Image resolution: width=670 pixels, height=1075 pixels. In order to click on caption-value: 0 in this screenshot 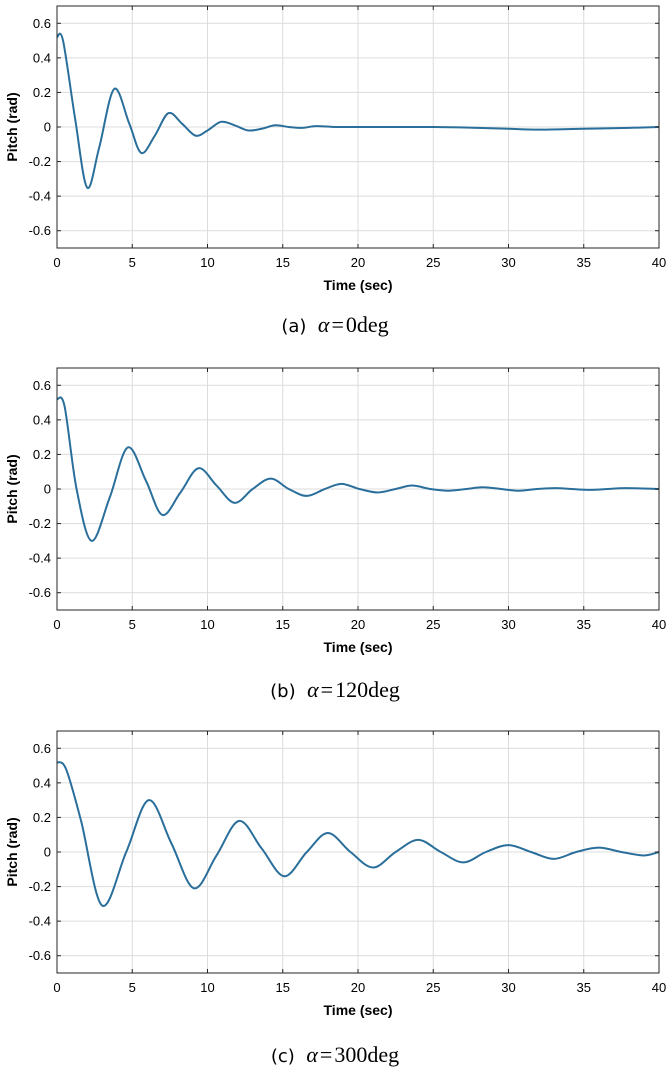, I will do `click(351, 324)`.